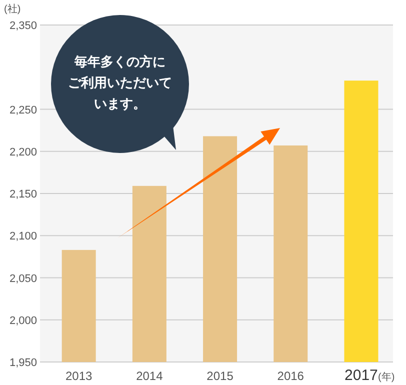 The width and height of the screenshot is (406, 385). Describe the element at coordinates (23, 320) in the screenshot. I see `y-tick-label: 2,000` at that location.